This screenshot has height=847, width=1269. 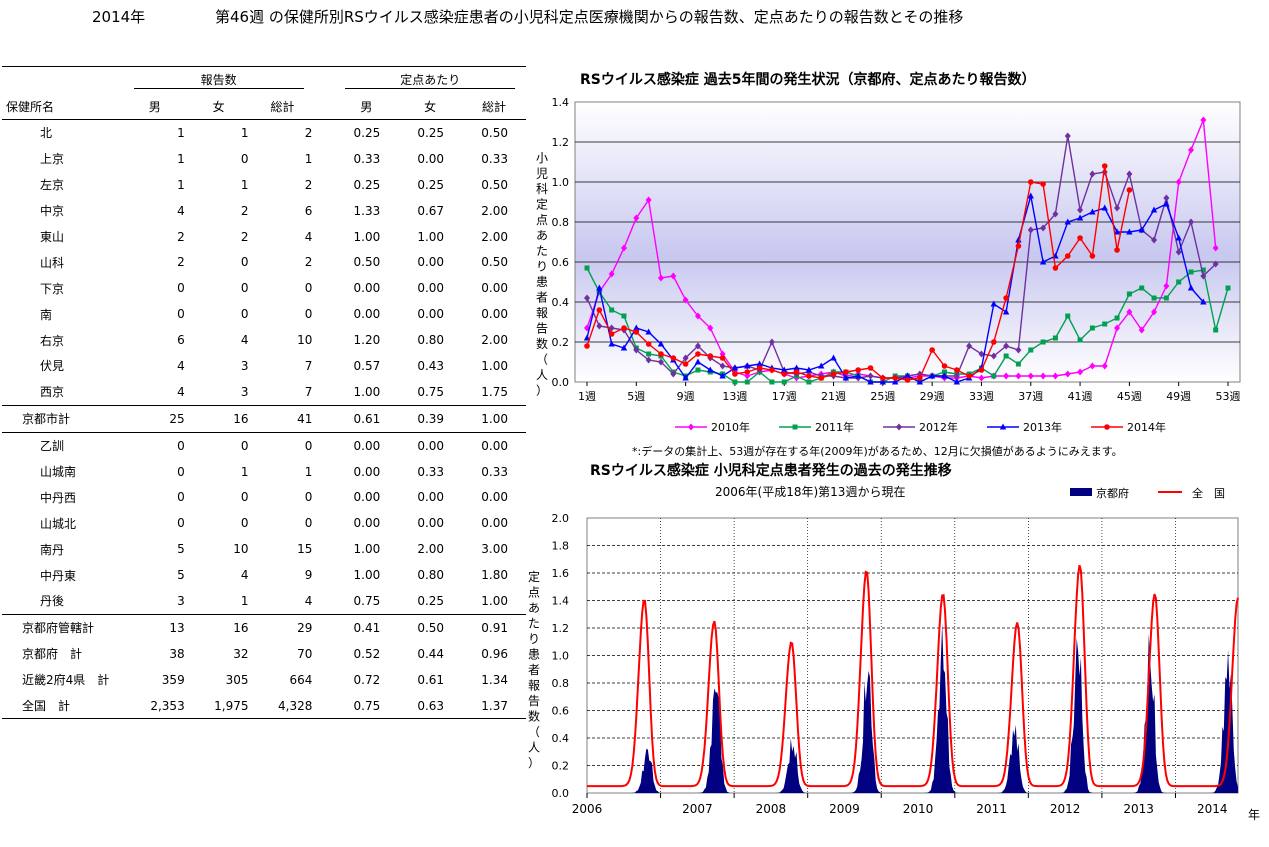 I want to click on cell-value: 25, so click(x=154, y=418).